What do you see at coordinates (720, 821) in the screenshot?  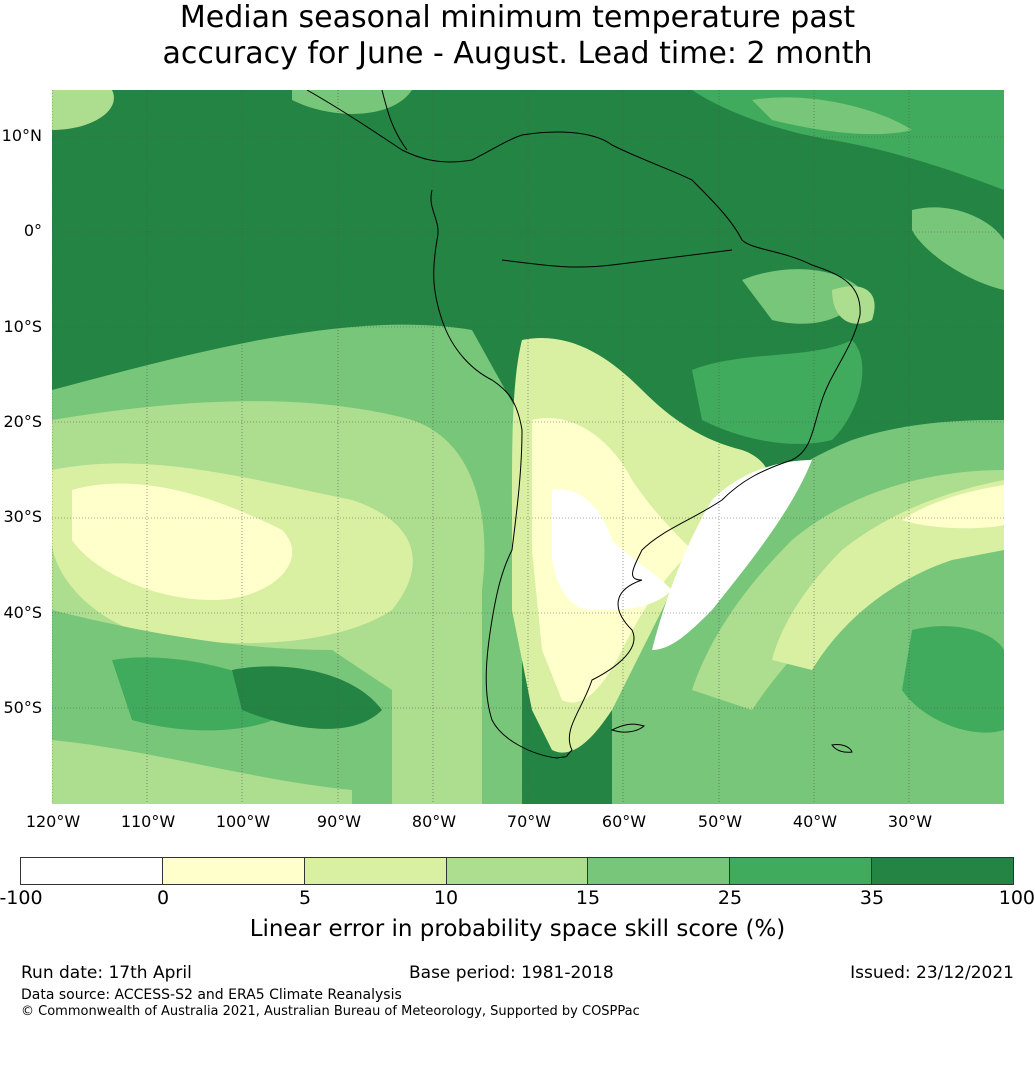 I see `lon-label-50w: 50°W` at bounding box center [720, 821].